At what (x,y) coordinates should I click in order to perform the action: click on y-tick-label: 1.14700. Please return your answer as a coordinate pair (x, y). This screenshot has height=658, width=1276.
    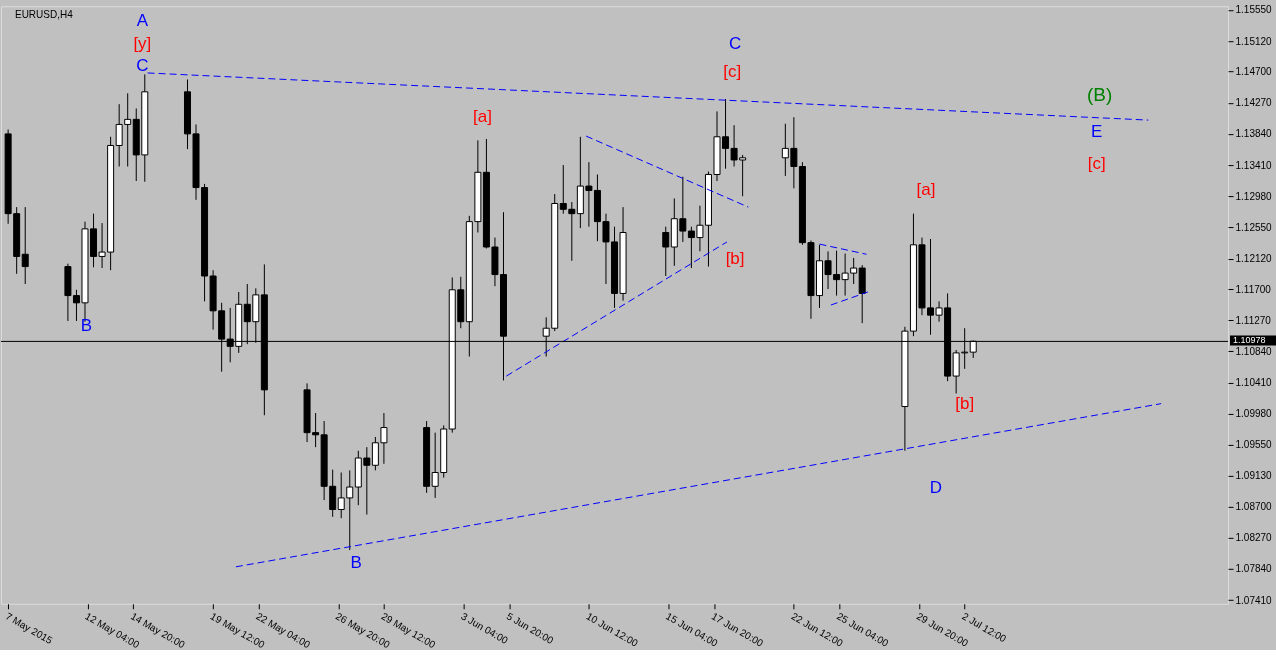
    Looking at the image, I should click on (1254, 72).